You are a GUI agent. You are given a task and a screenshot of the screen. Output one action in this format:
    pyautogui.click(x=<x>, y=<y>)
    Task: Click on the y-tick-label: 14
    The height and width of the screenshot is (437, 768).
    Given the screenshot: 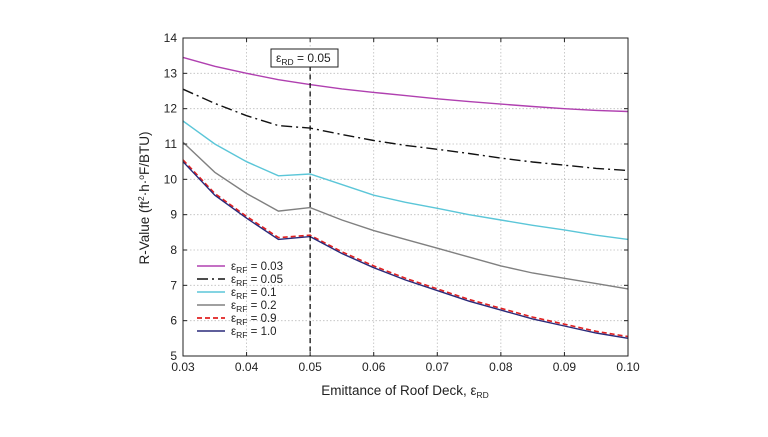 What is the action you would take?
    pyautogui.click(x=171, y=38)
    